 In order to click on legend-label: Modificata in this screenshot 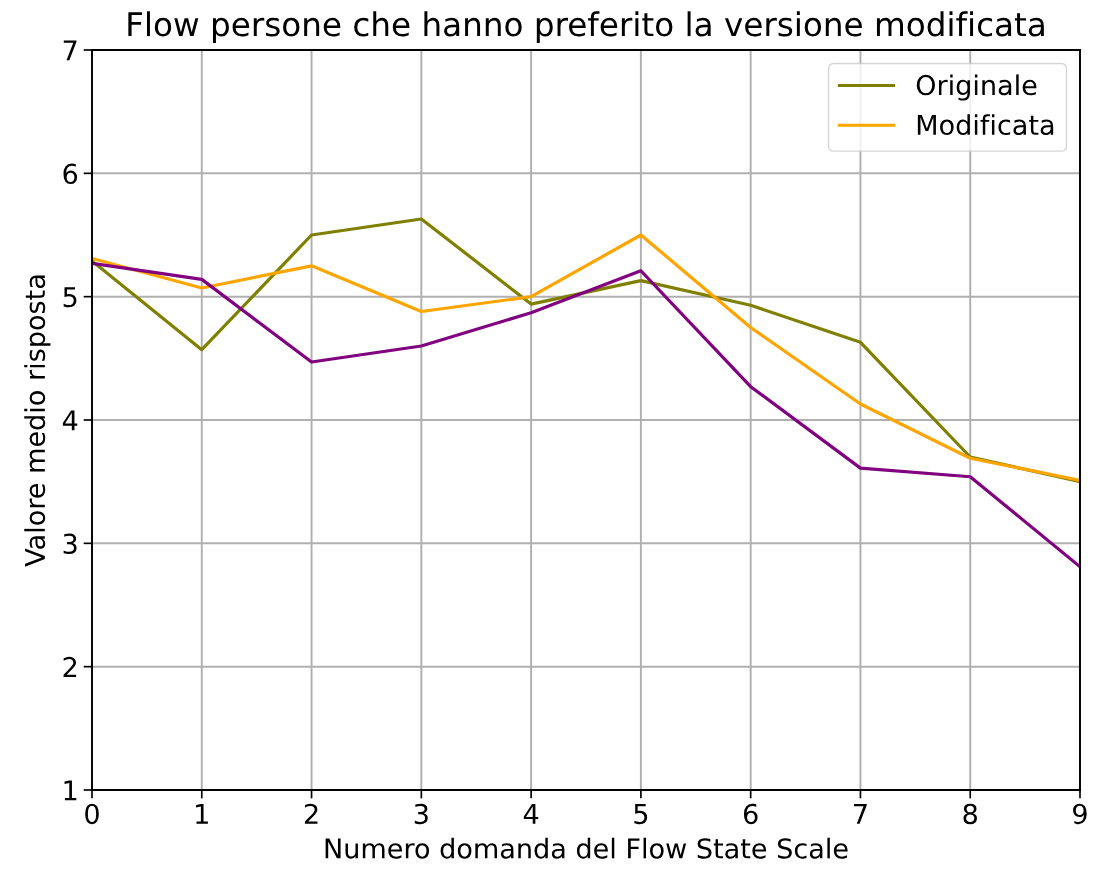, I will do `click(985, 125)`.